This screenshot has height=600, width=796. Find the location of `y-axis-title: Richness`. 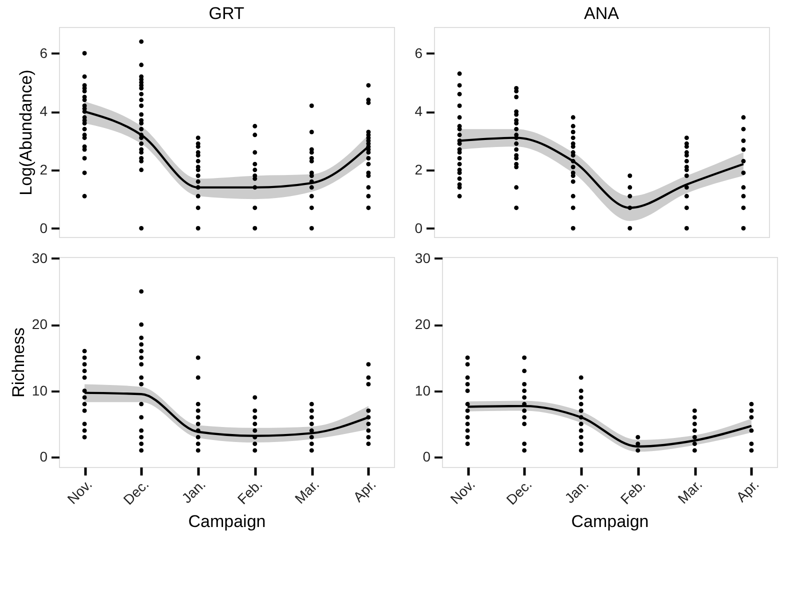

y-axis-title: Richness is located at coordinates (18, 363).